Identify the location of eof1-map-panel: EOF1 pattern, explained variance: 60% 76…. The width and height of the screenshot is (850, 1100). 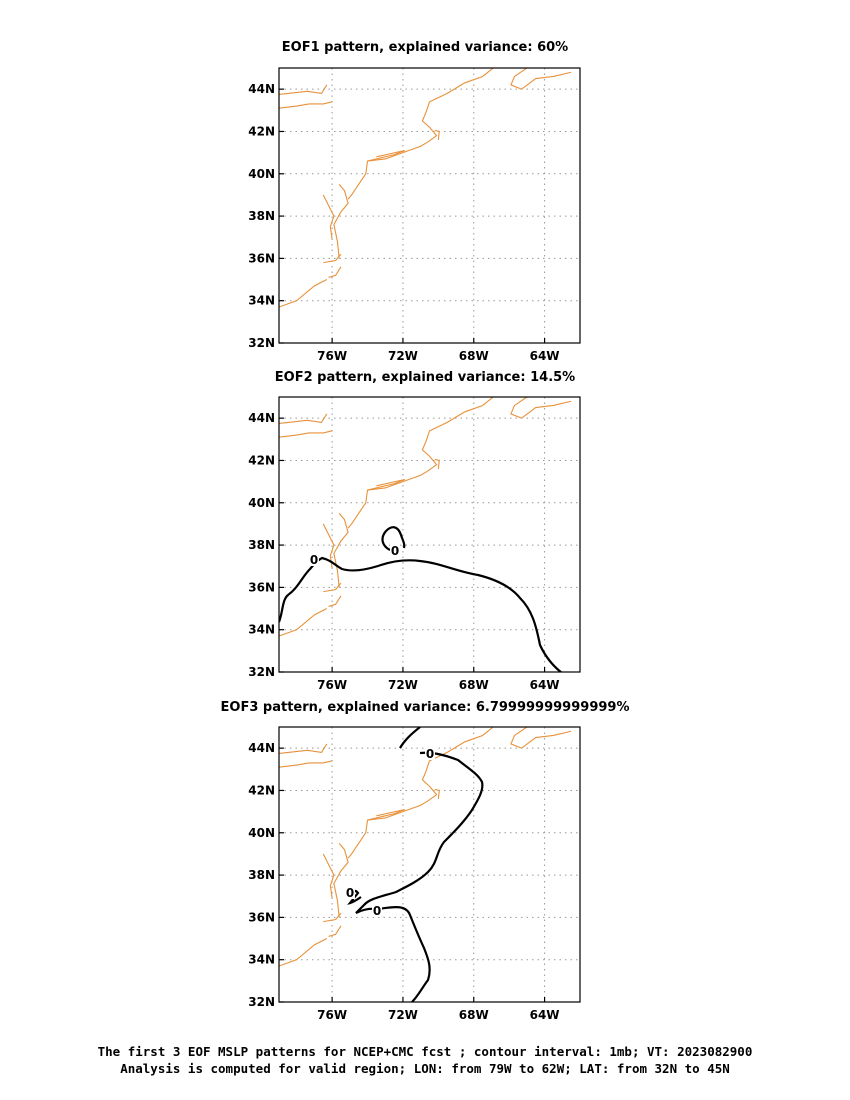
(414, 201).